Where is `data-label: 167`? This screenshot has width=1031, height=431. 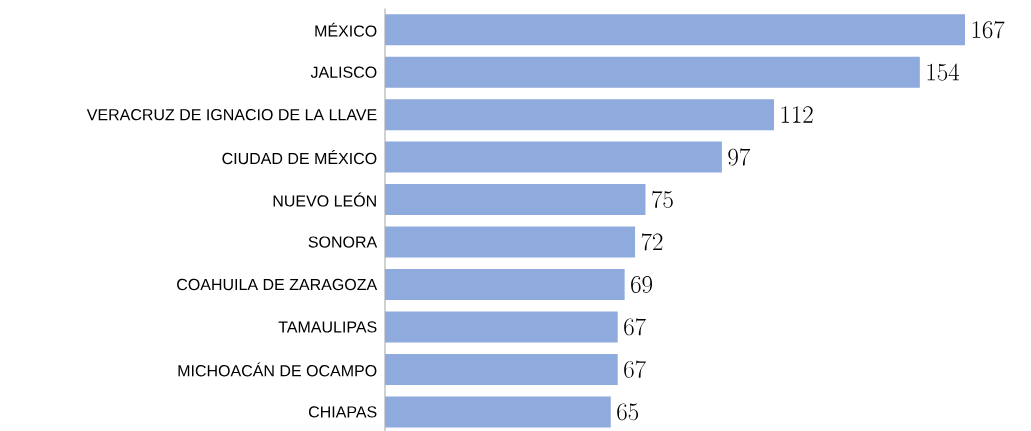 data-label: 167 is located at coordinates (988, 29).